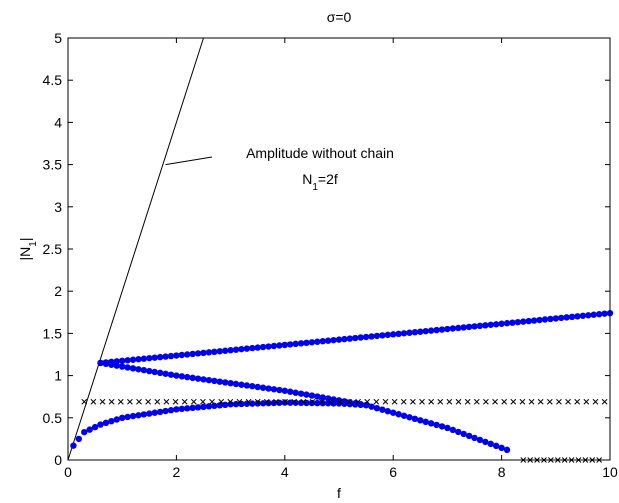 Image resolution: width=619 pixels, height=503 pixels. Describe the element at coordinates (58, 38) in the screenshot. I see `y-tick-label: 5` at that location.